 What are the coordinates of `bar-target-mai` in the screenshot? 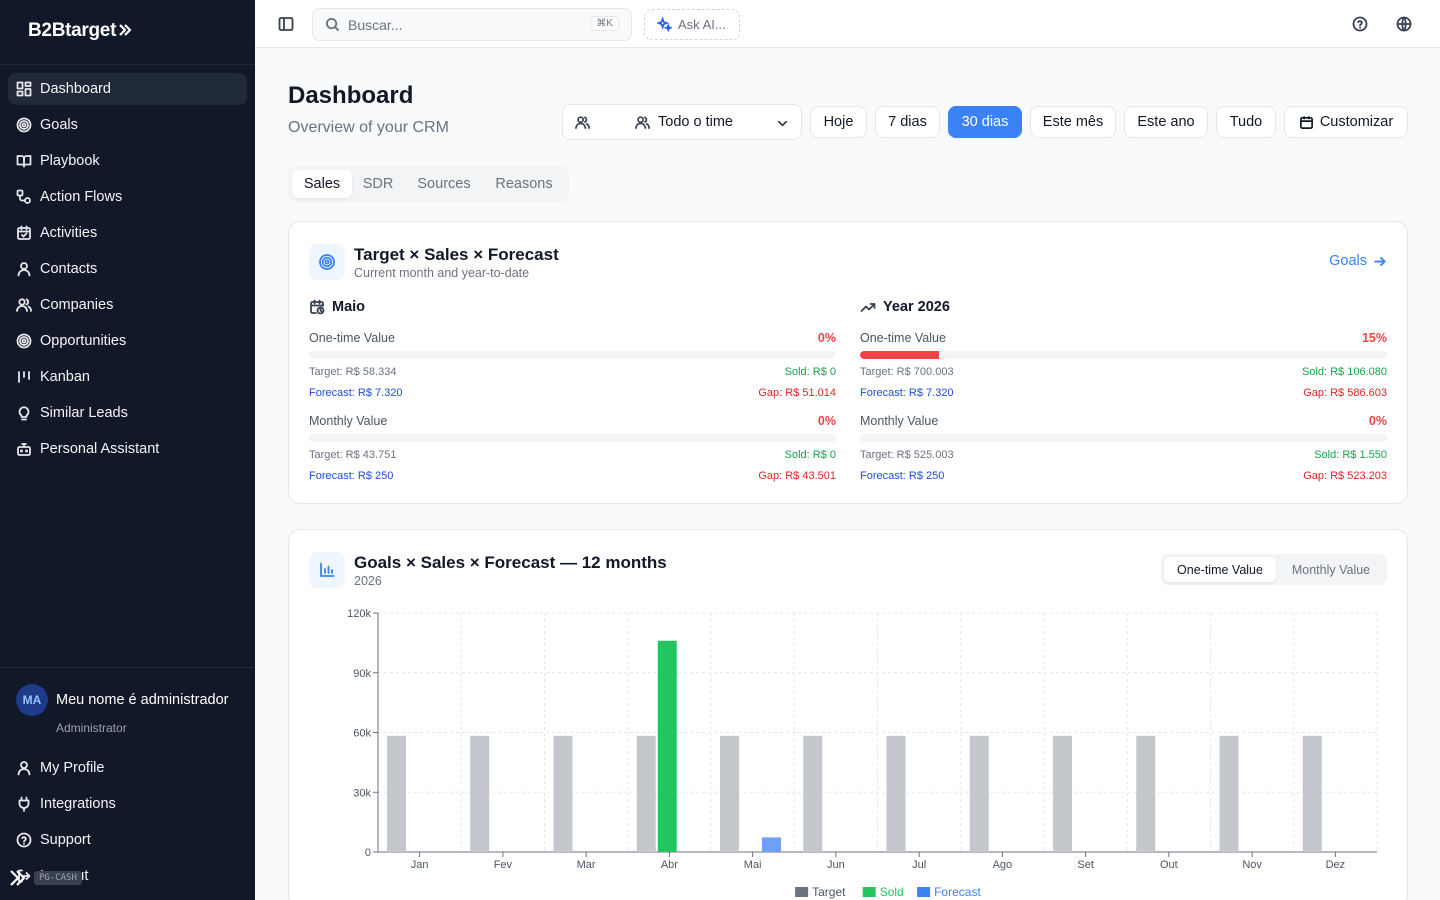 It's located at (729, 793).